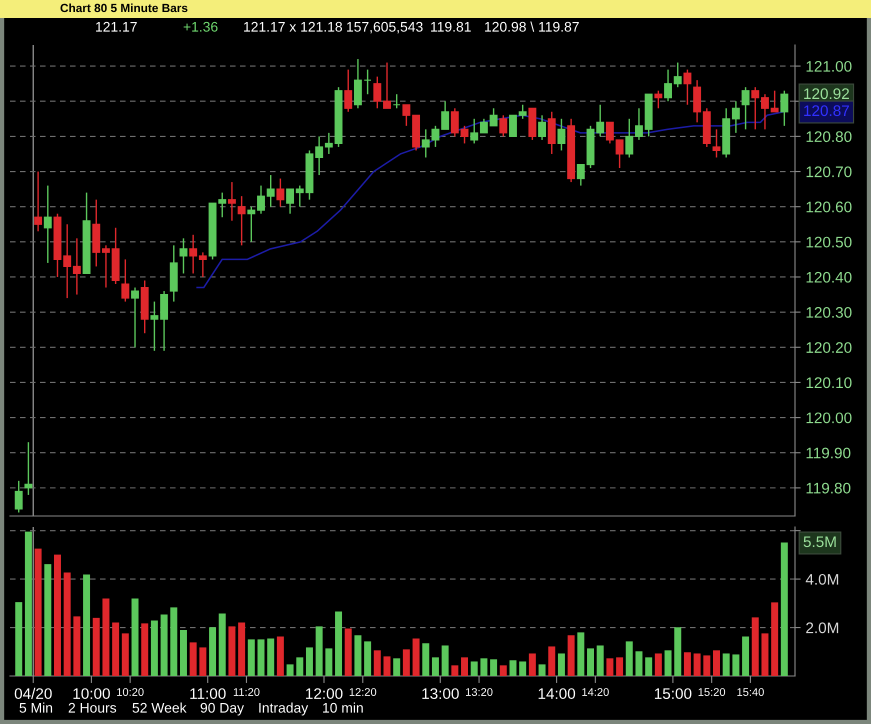  I want to click on text: 52 Week, so click(159, 707).